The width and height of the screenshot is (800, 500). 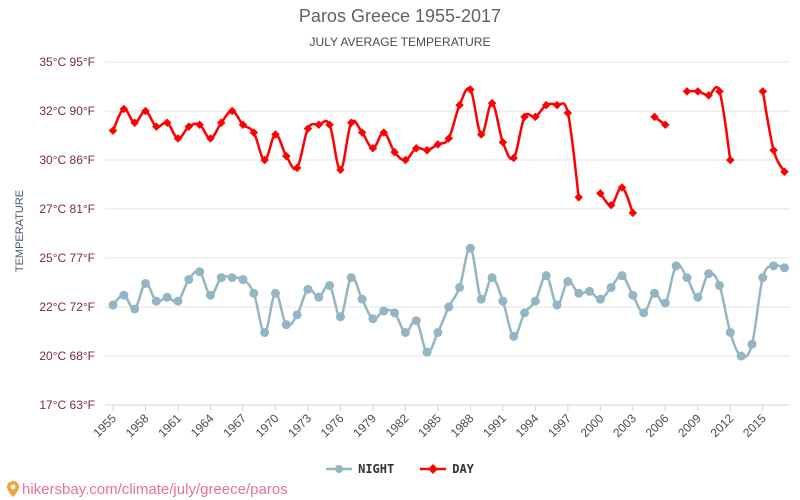 What do you see at coordinates (447, 469) in the screenshot?
I see `legend-item-day: DAY` at bounding box center [447, 469].